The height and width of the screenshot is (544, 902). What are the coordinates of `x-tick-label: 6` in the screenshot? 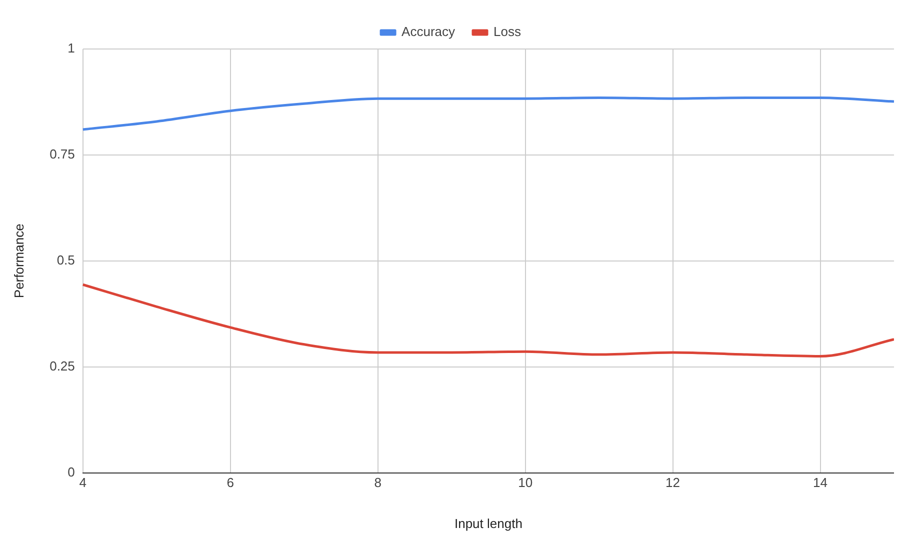 It's located at (230, 482).